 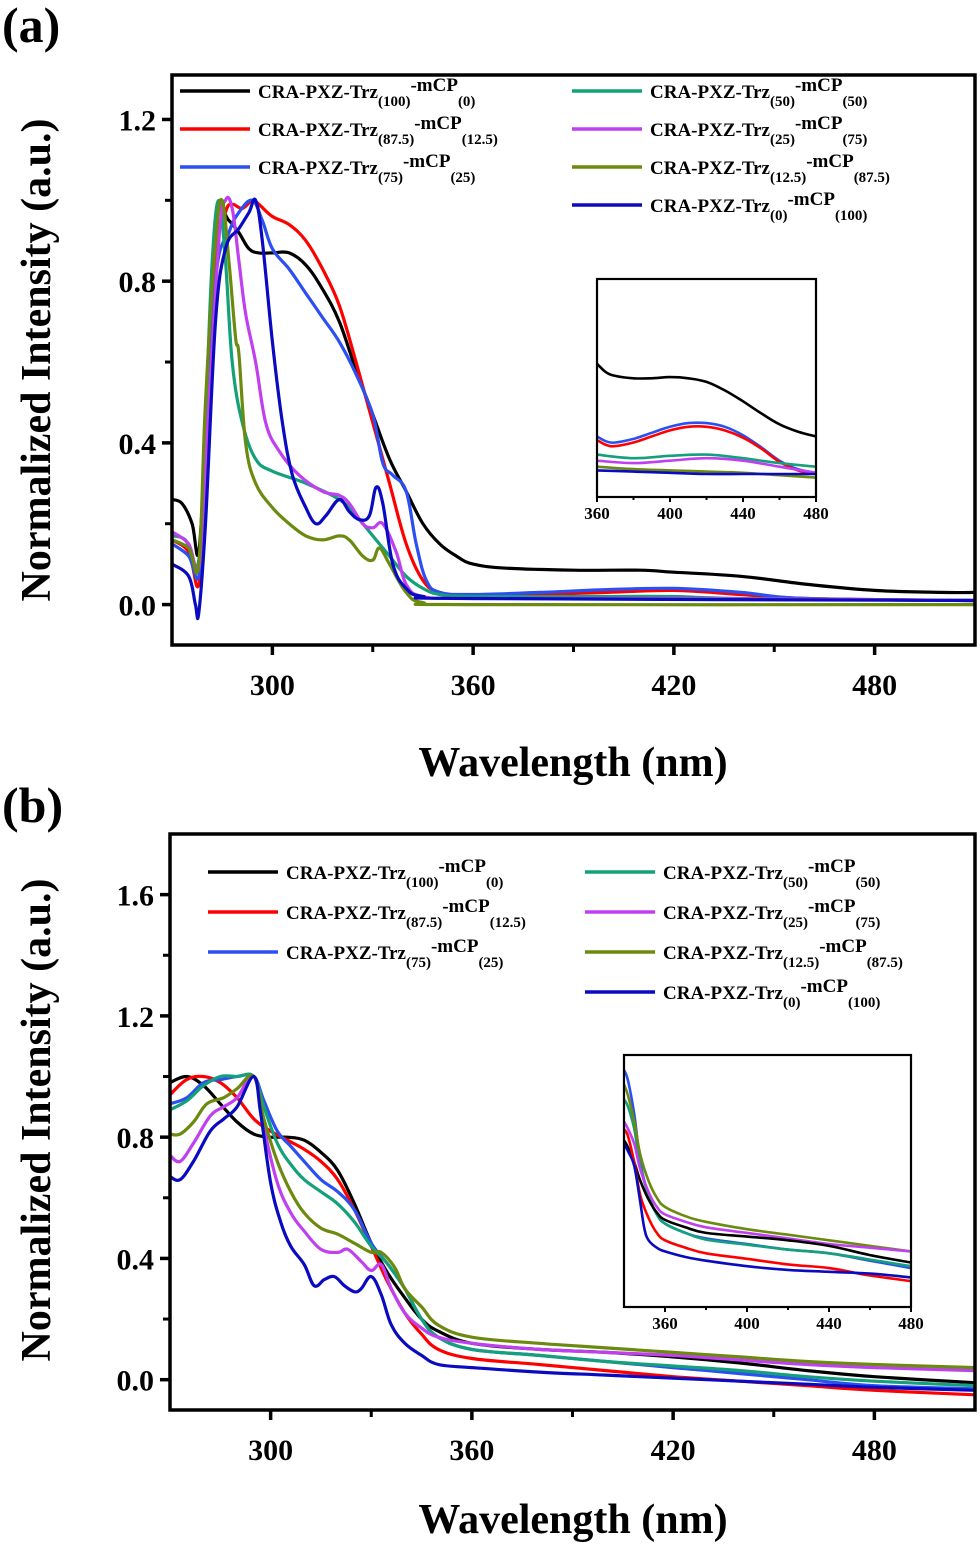 What do you see at coordinates (473, 685) in the screenshot?
I see `x-tick-label-a-1: 360` at bounding box center [473, 685].